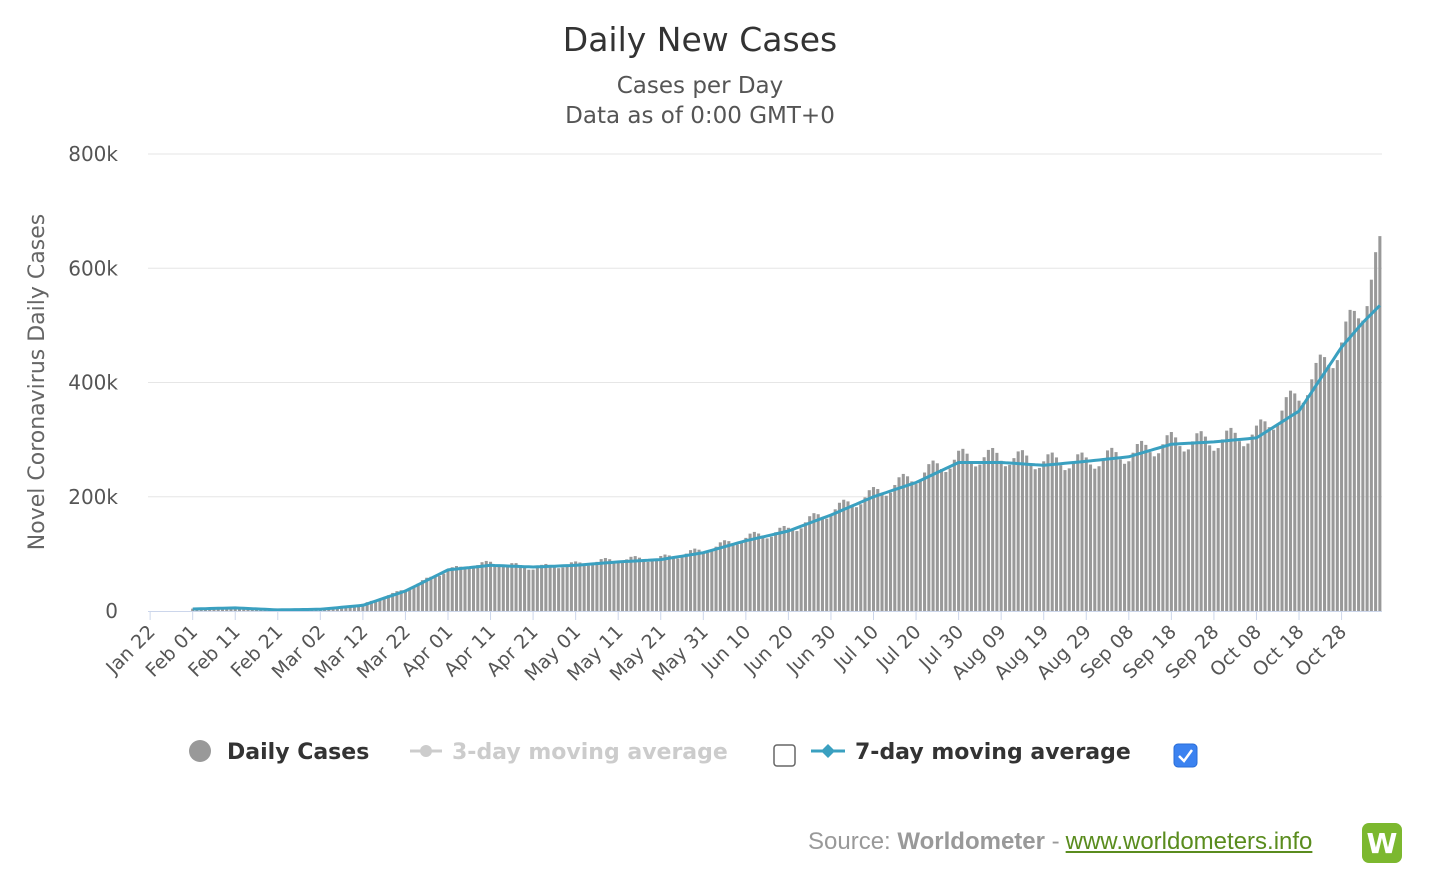 The width and height of the screenshot is (1430, 881). Describe the element at coordinates (603, 753) in the screenshot. I see `legend-item-3-day-average: 3-day moving average` at that location.